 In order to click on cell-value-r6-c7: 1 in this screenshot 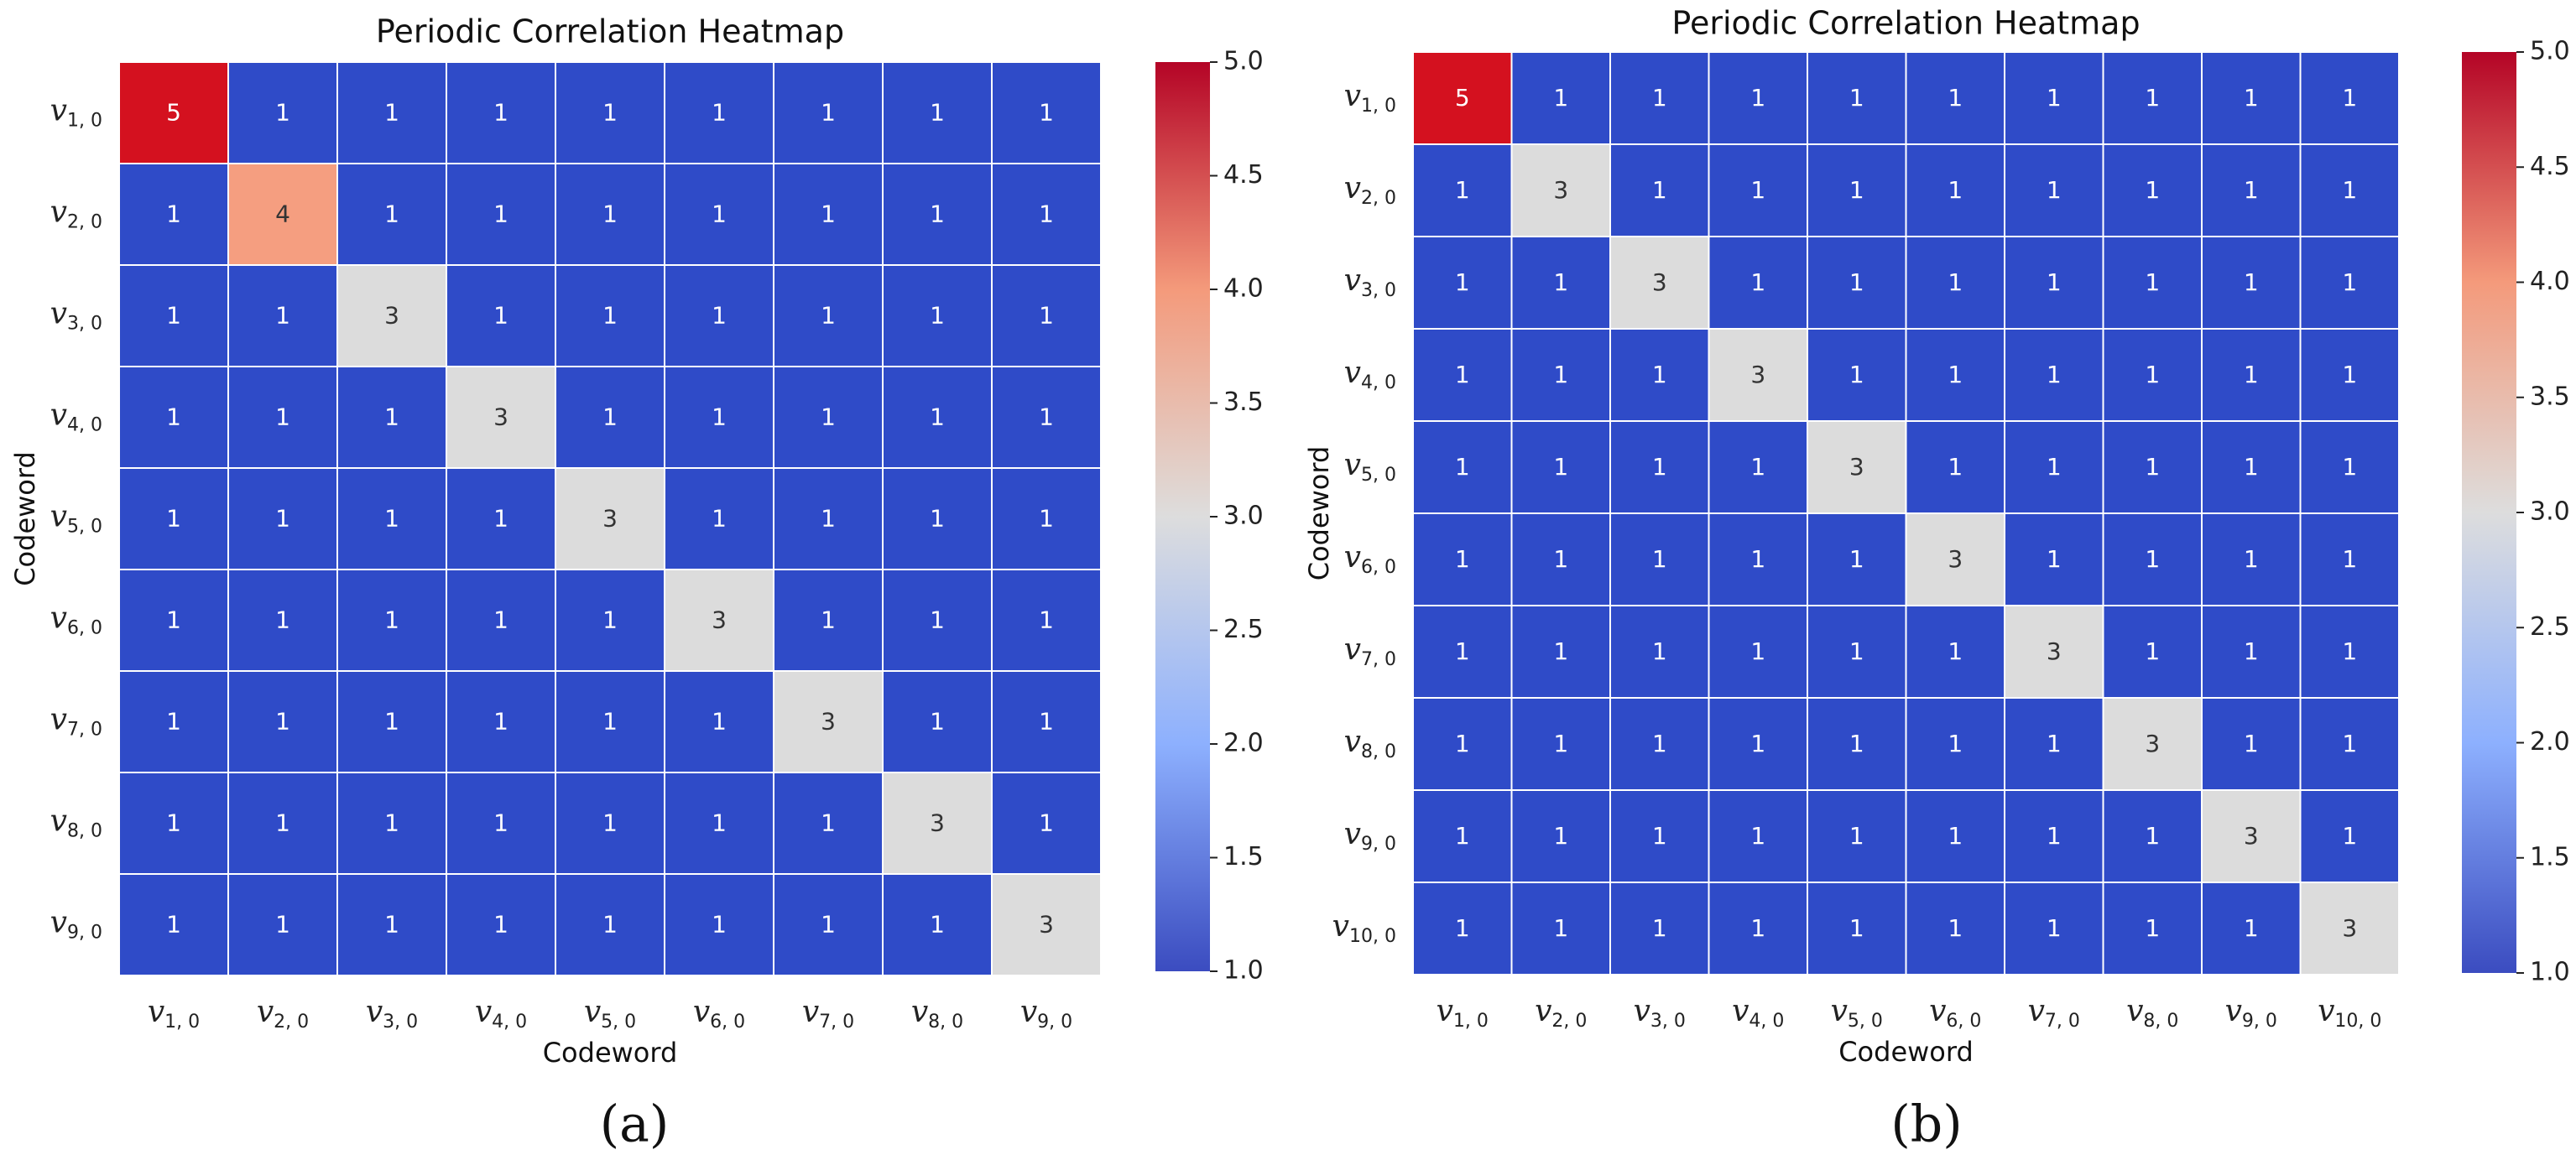, I will do `click(2054, 559)`.